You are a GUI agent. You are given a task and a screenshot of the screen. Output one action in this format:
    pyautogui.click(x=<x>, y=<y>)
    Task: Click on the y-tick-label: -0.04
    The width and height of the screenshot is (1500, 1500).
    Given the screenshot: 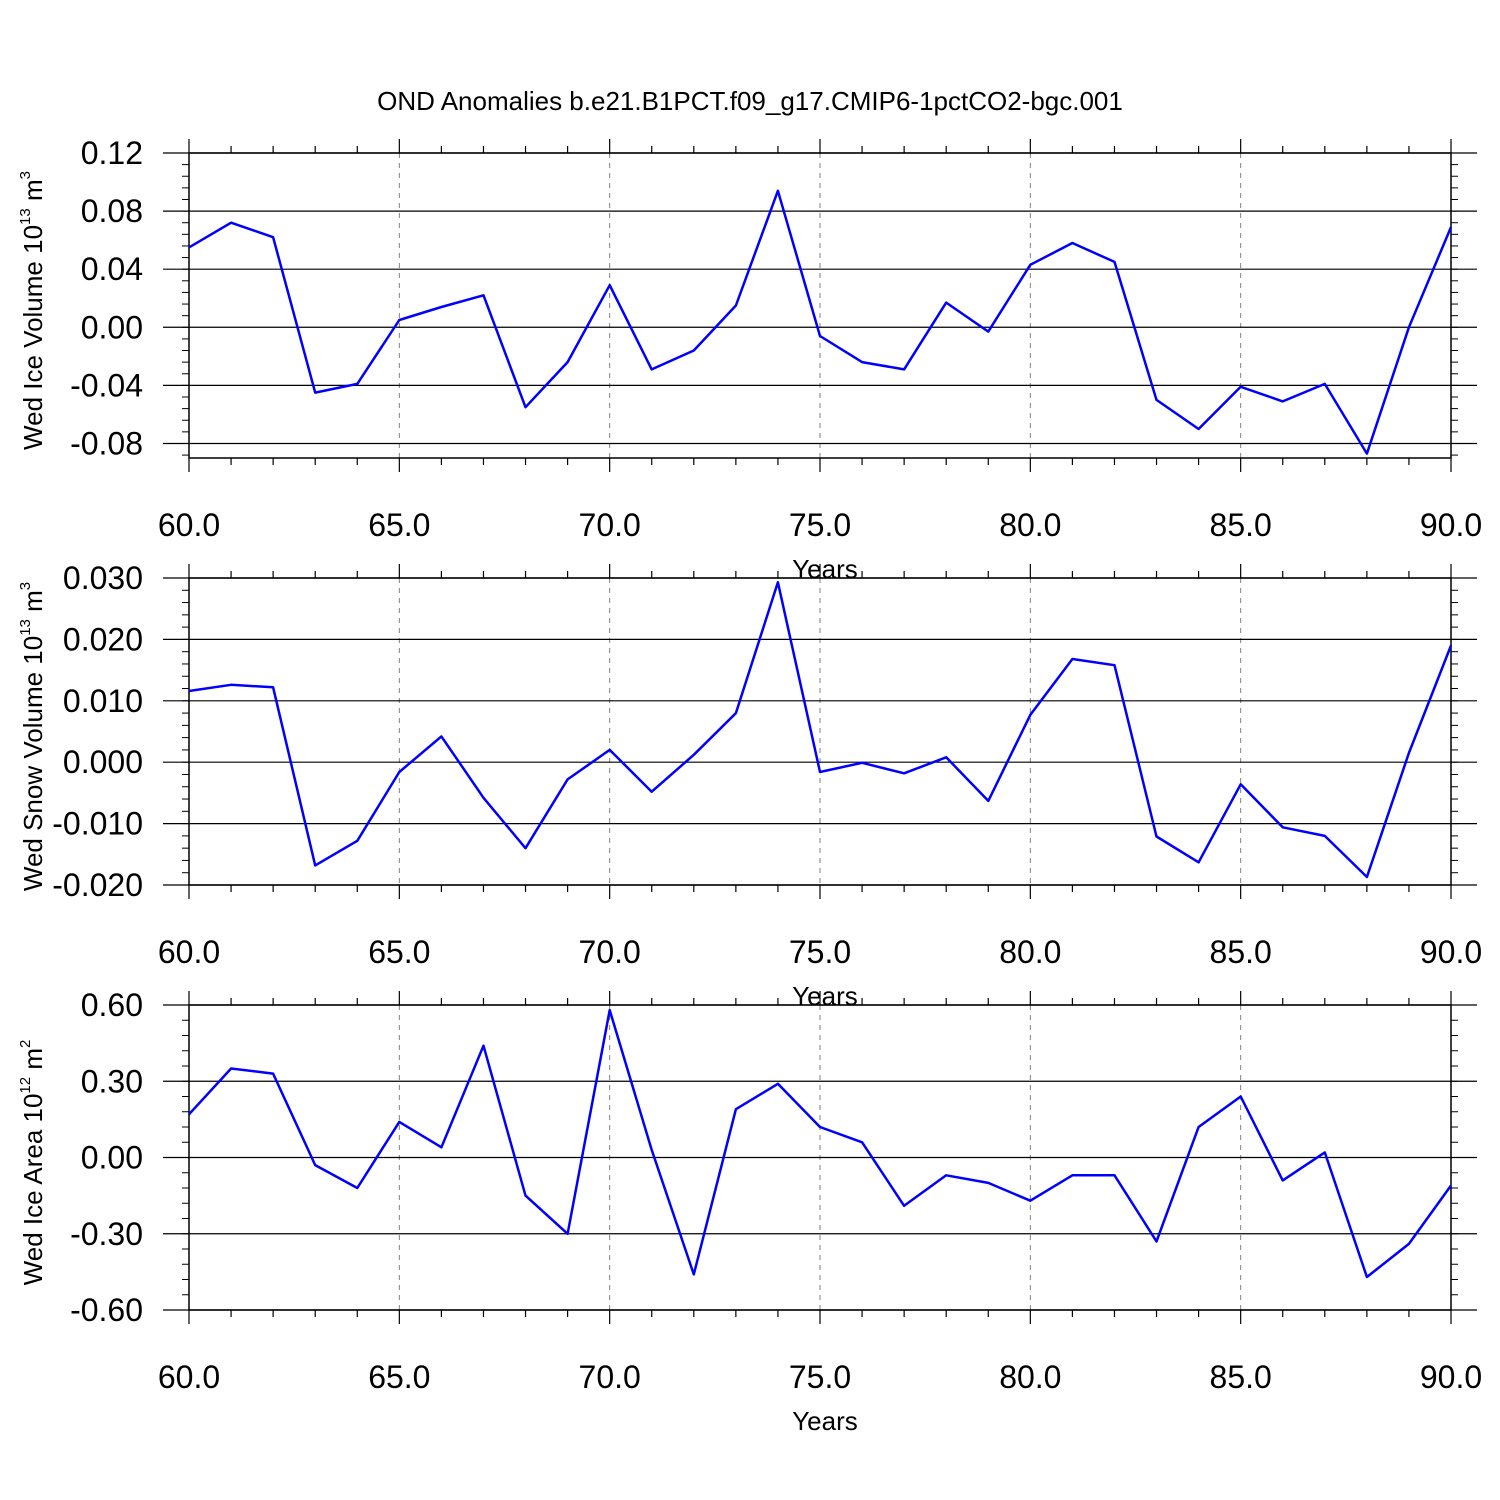 What is the action you would take?
    pyautogui.click(x=106, y=385)
    